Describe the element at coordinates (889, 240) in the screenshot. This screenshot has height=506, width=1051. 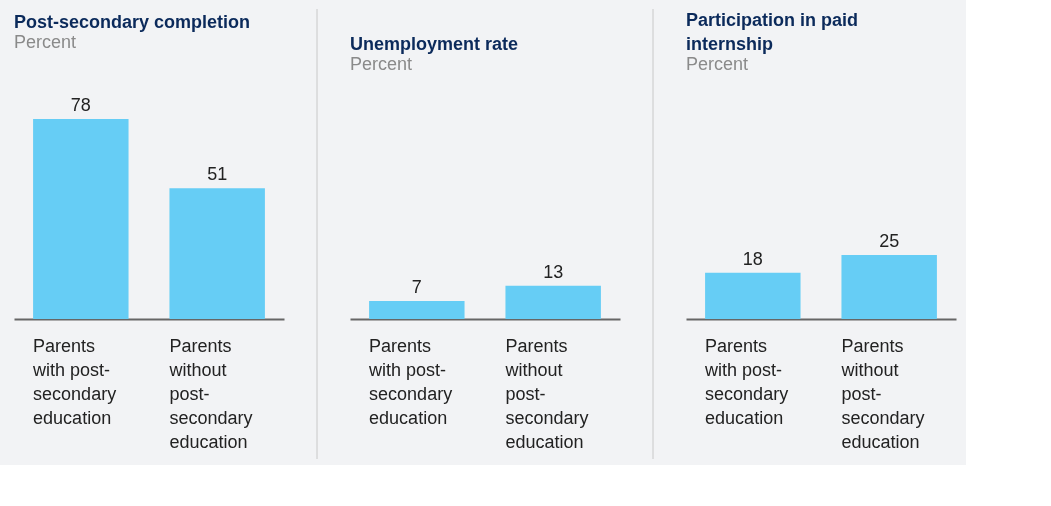
I see `data-label: 25` at that location.